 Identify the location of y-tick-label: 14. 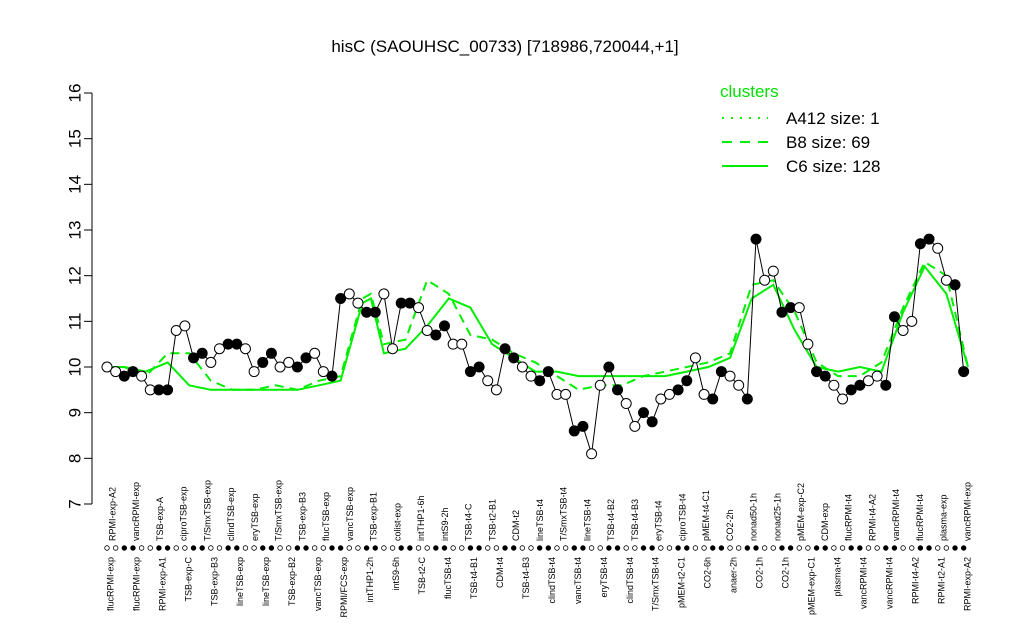
(74, 184).